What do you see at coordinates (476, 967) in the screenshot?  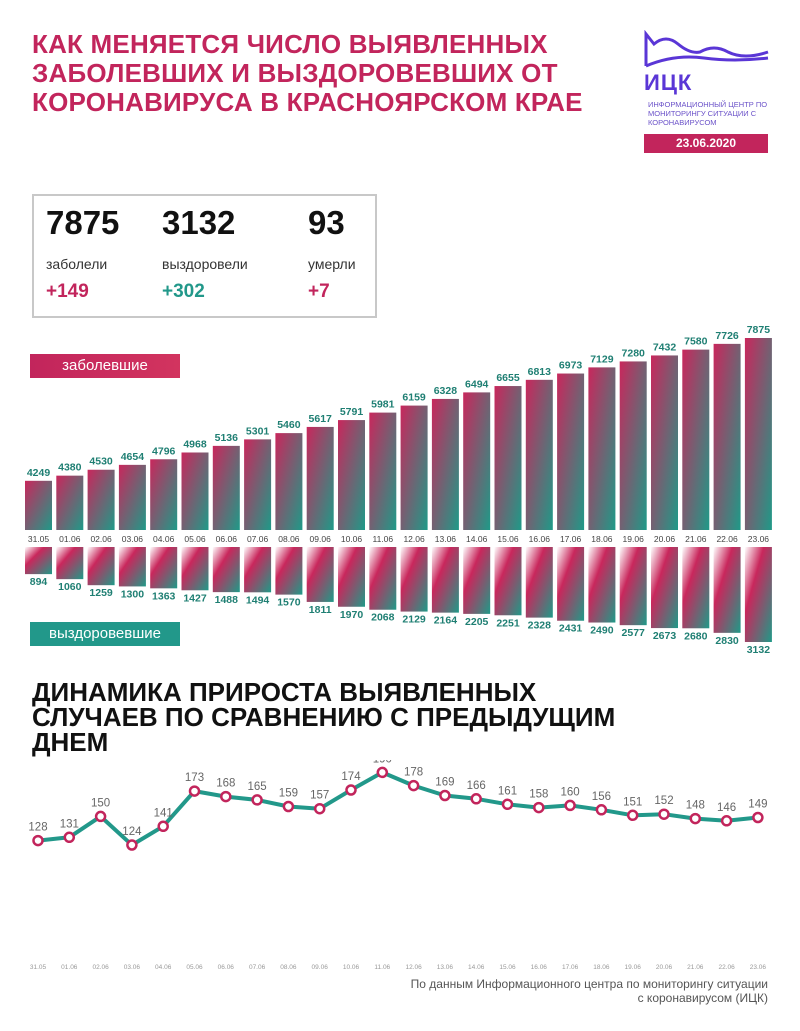 I see `growth-category-label: 14.06` at bounding box center [476, 967].